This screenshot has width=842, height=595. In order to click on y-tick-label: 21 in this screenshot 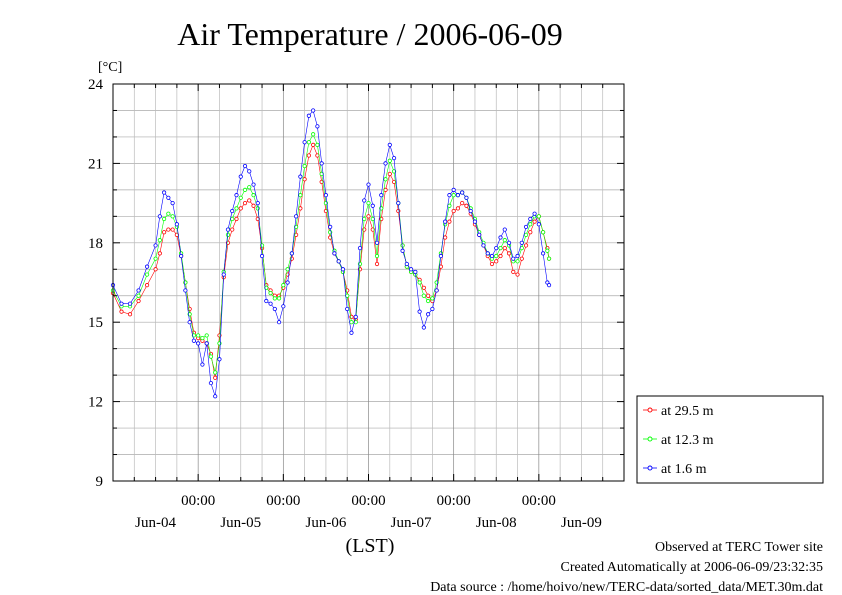, I will do `click(95, 164)`.